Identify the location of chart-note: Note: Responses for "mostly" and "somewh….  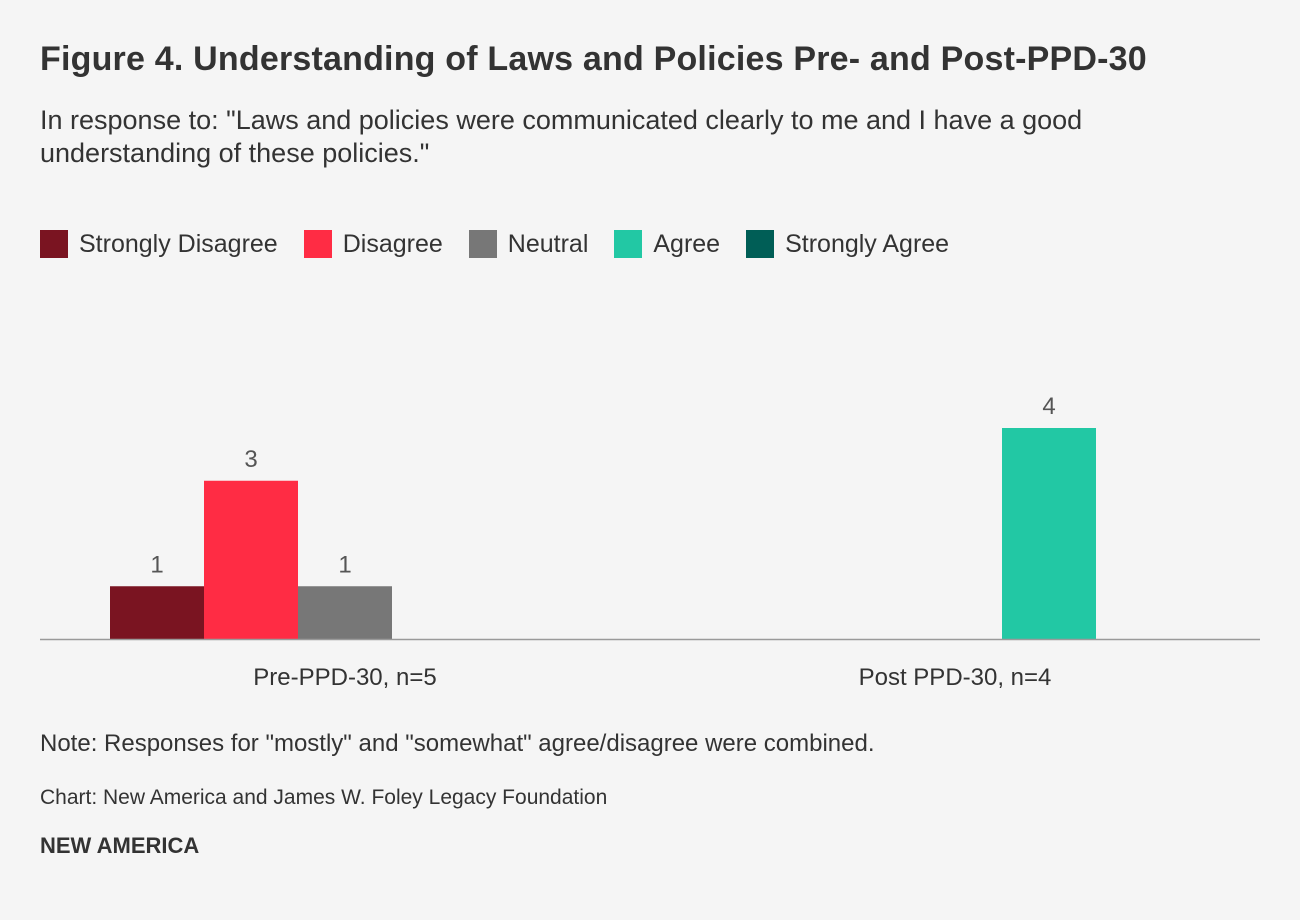
(457, 743).